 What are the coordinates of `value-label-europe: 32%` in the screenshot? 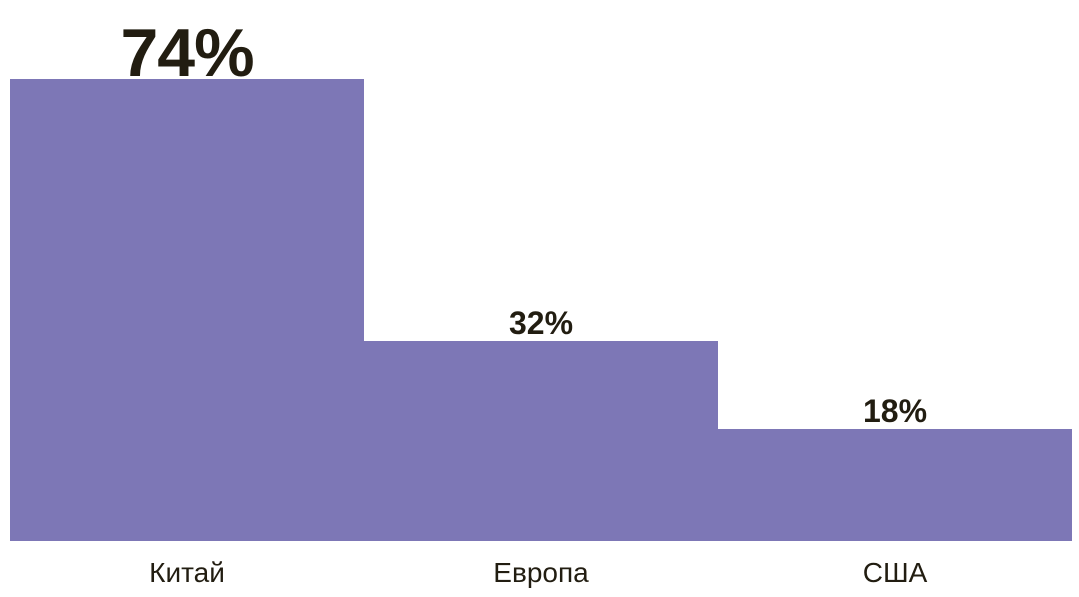 It's located at (541, 323).